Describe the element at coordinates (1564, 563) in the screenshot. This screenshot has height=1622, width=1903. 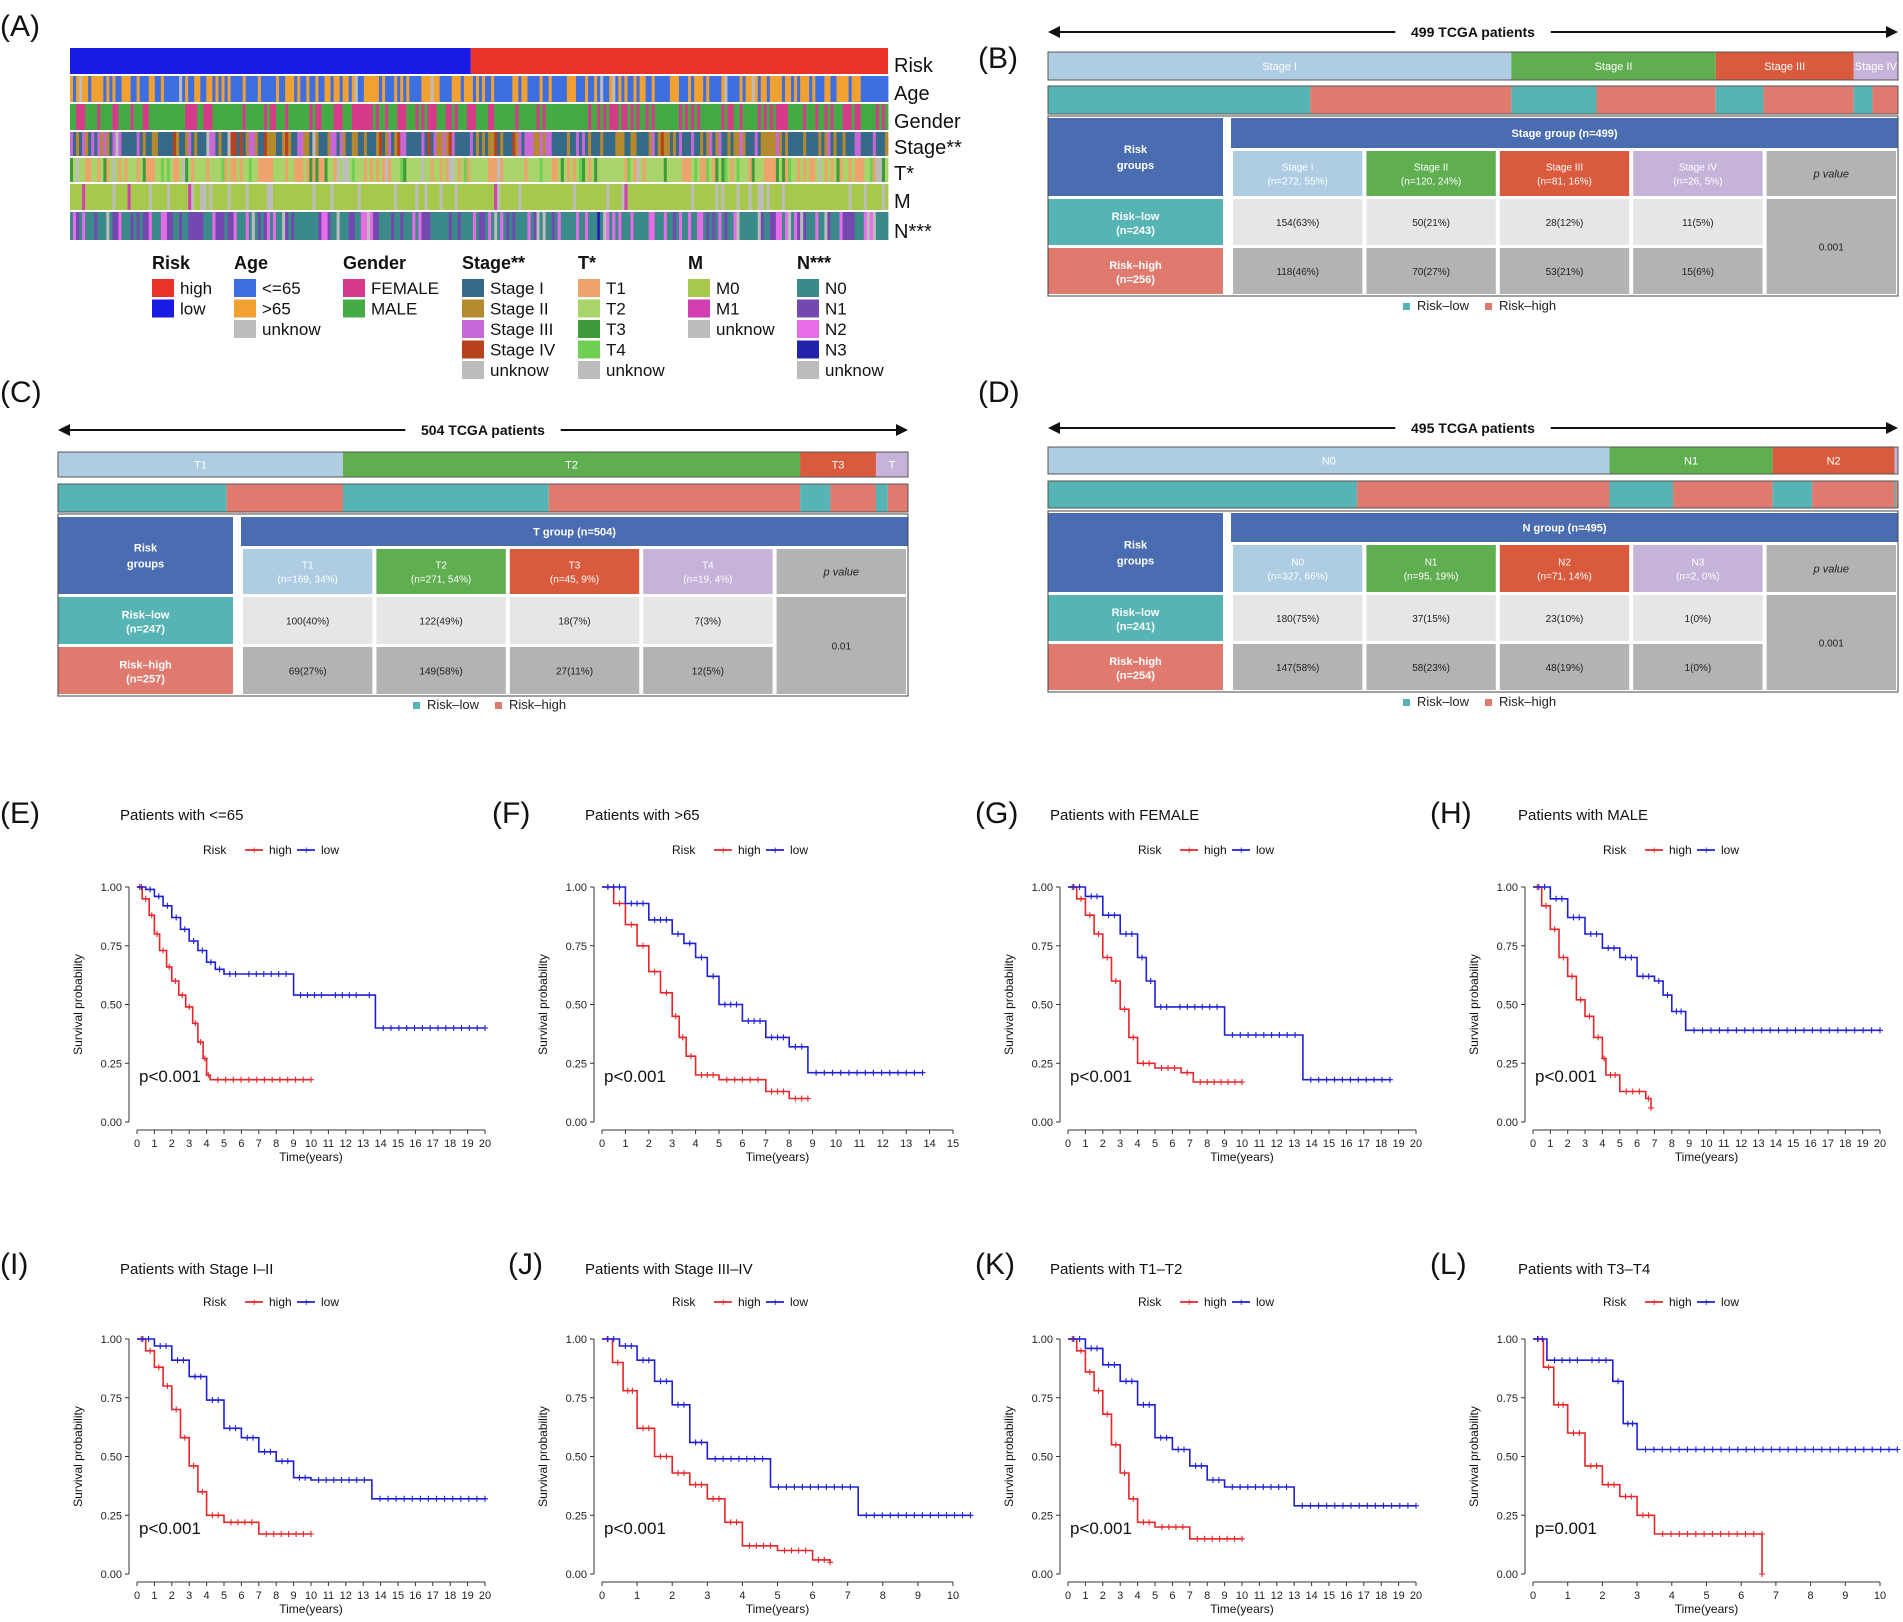
I see `category-header-name: N2` at that location.